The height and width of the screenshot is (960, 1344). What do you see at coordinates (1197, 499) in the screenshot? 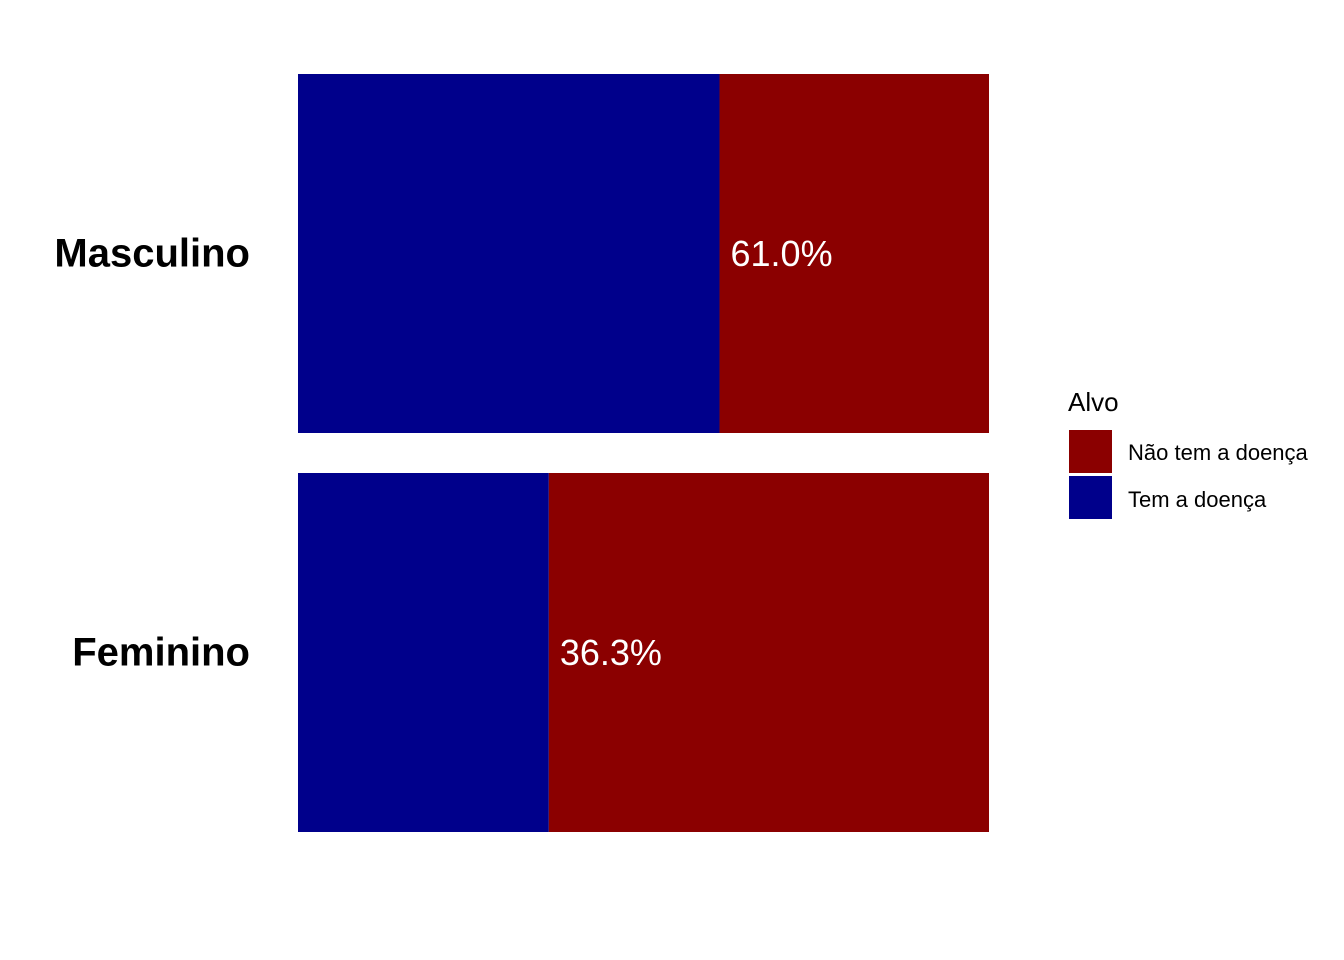
I see `legend-label-tem: Tem a doença` at bounding box center [1197, 499].